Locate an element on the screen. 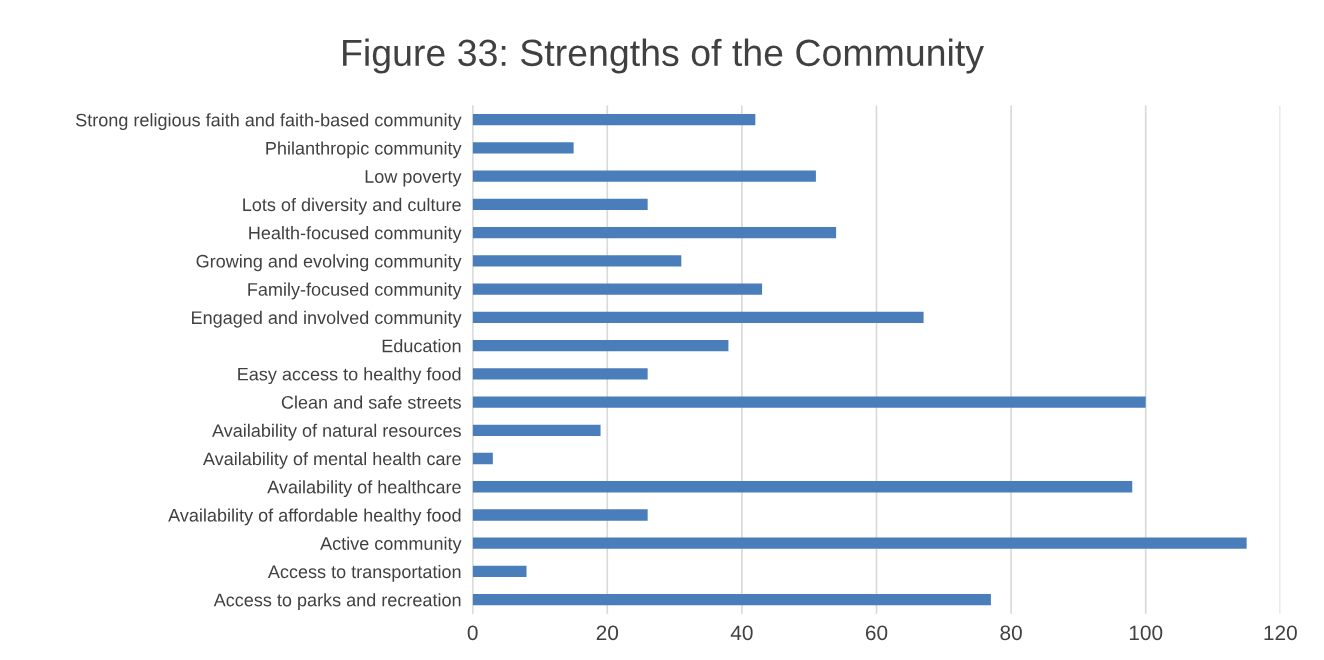 The height and width of the screenshot is (660, 1324). x-tick-label: 0 is located at coordinates (472, 633).